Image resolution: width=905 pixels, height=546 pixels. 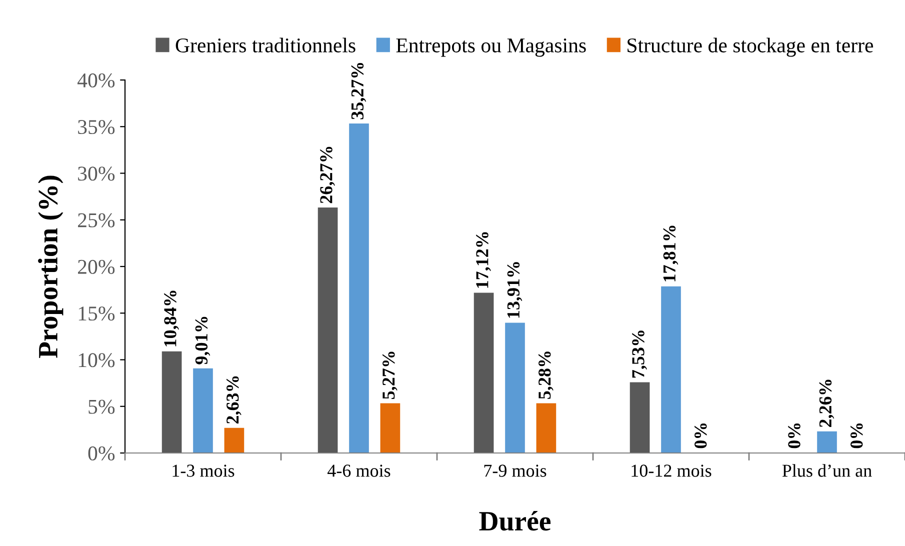 I want to click on legend-label: Entrepots ou Magasins, so click(x=491, y=47).